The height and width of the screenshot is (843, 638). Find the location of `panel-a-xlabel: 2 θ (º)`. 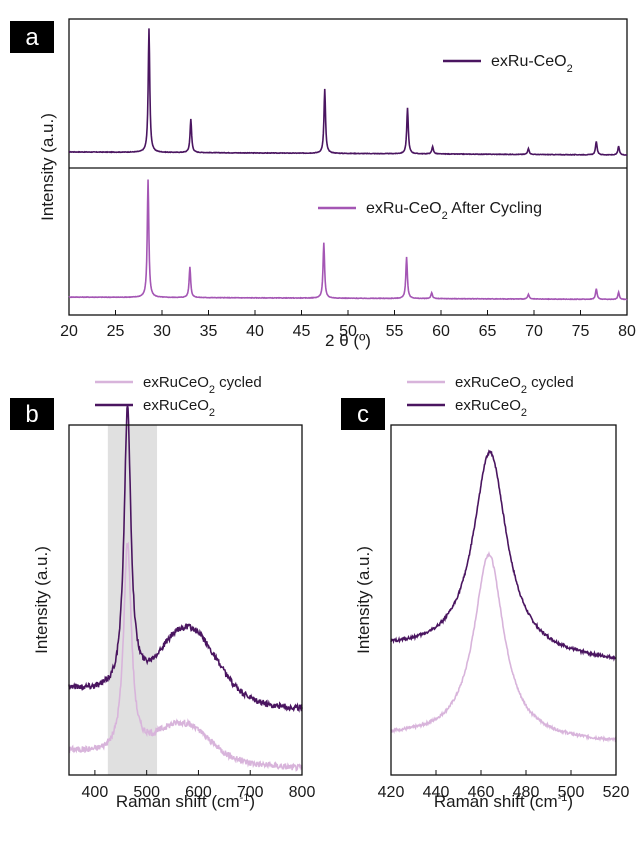

panel-a-xlabel: 2 θ (º) is located at coordinates (348, 340).